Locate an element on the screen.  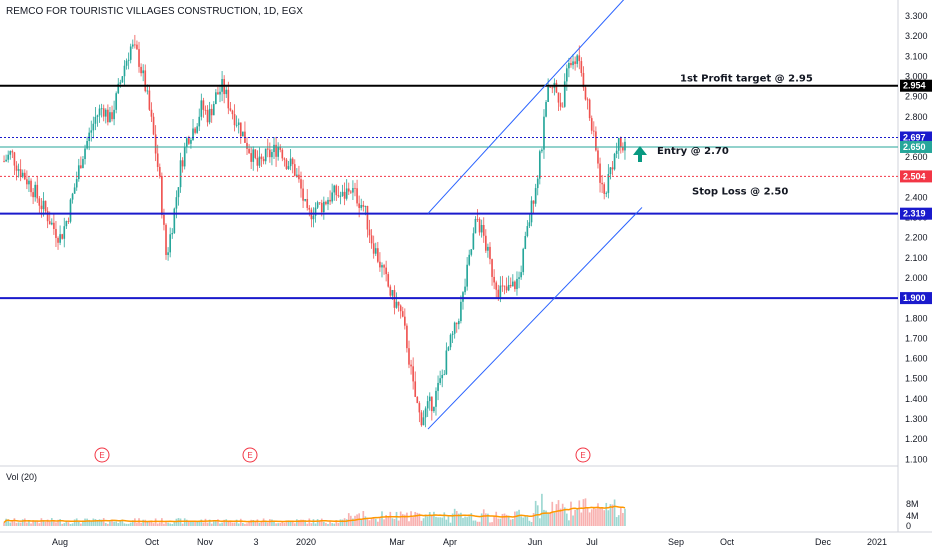
x-tick-label: Apr is located at coordinates (450, 542).